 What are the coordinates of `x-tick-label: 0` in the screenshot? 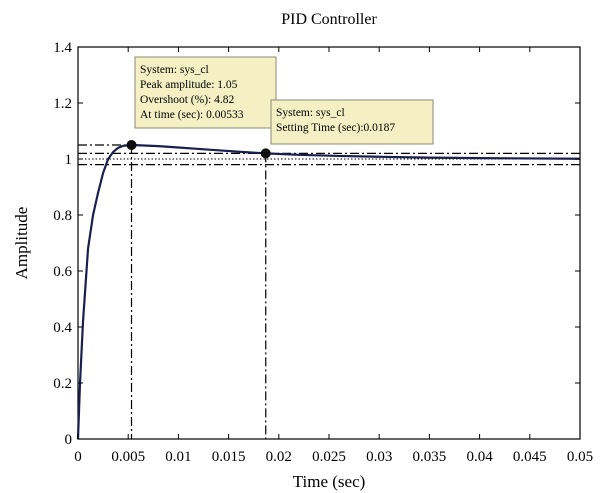 It's located at (78, 457).